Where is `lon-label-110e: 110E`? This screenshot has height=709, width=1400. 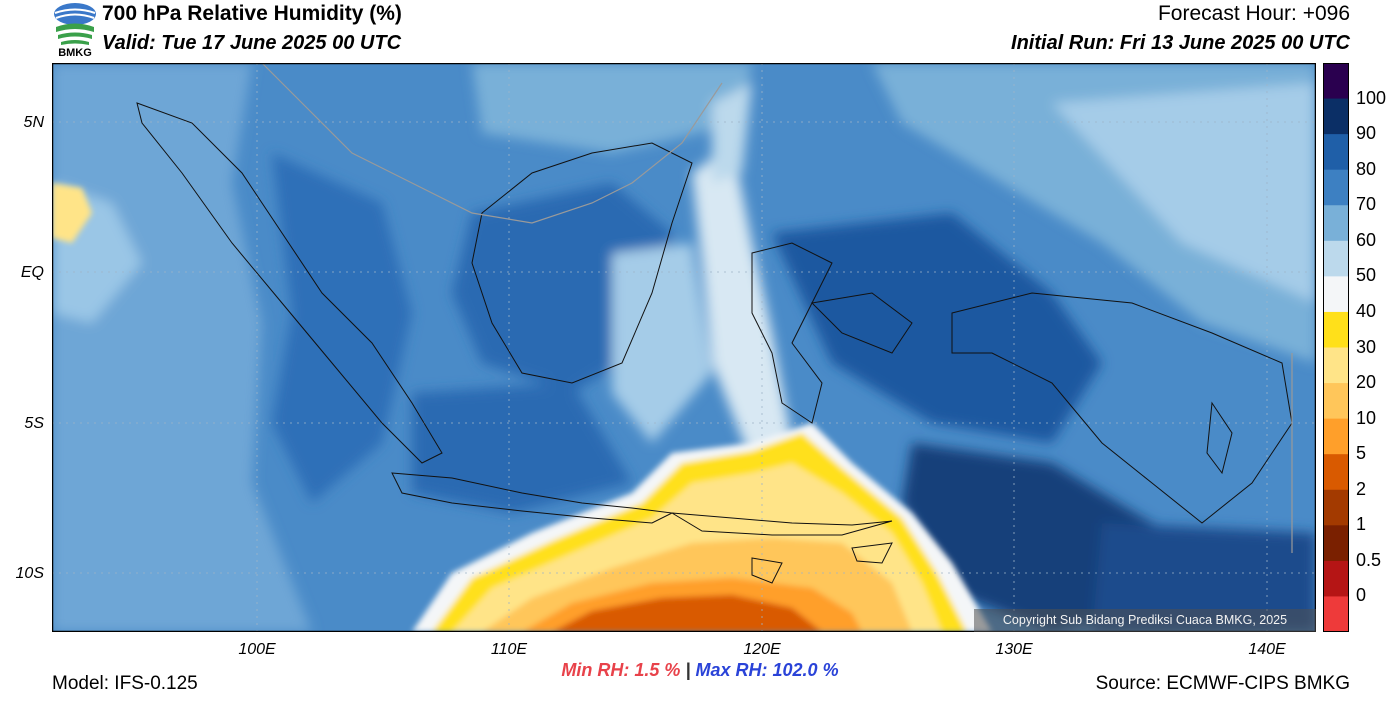 lon-label-110e: 110E is located at coordinates (509, 649).